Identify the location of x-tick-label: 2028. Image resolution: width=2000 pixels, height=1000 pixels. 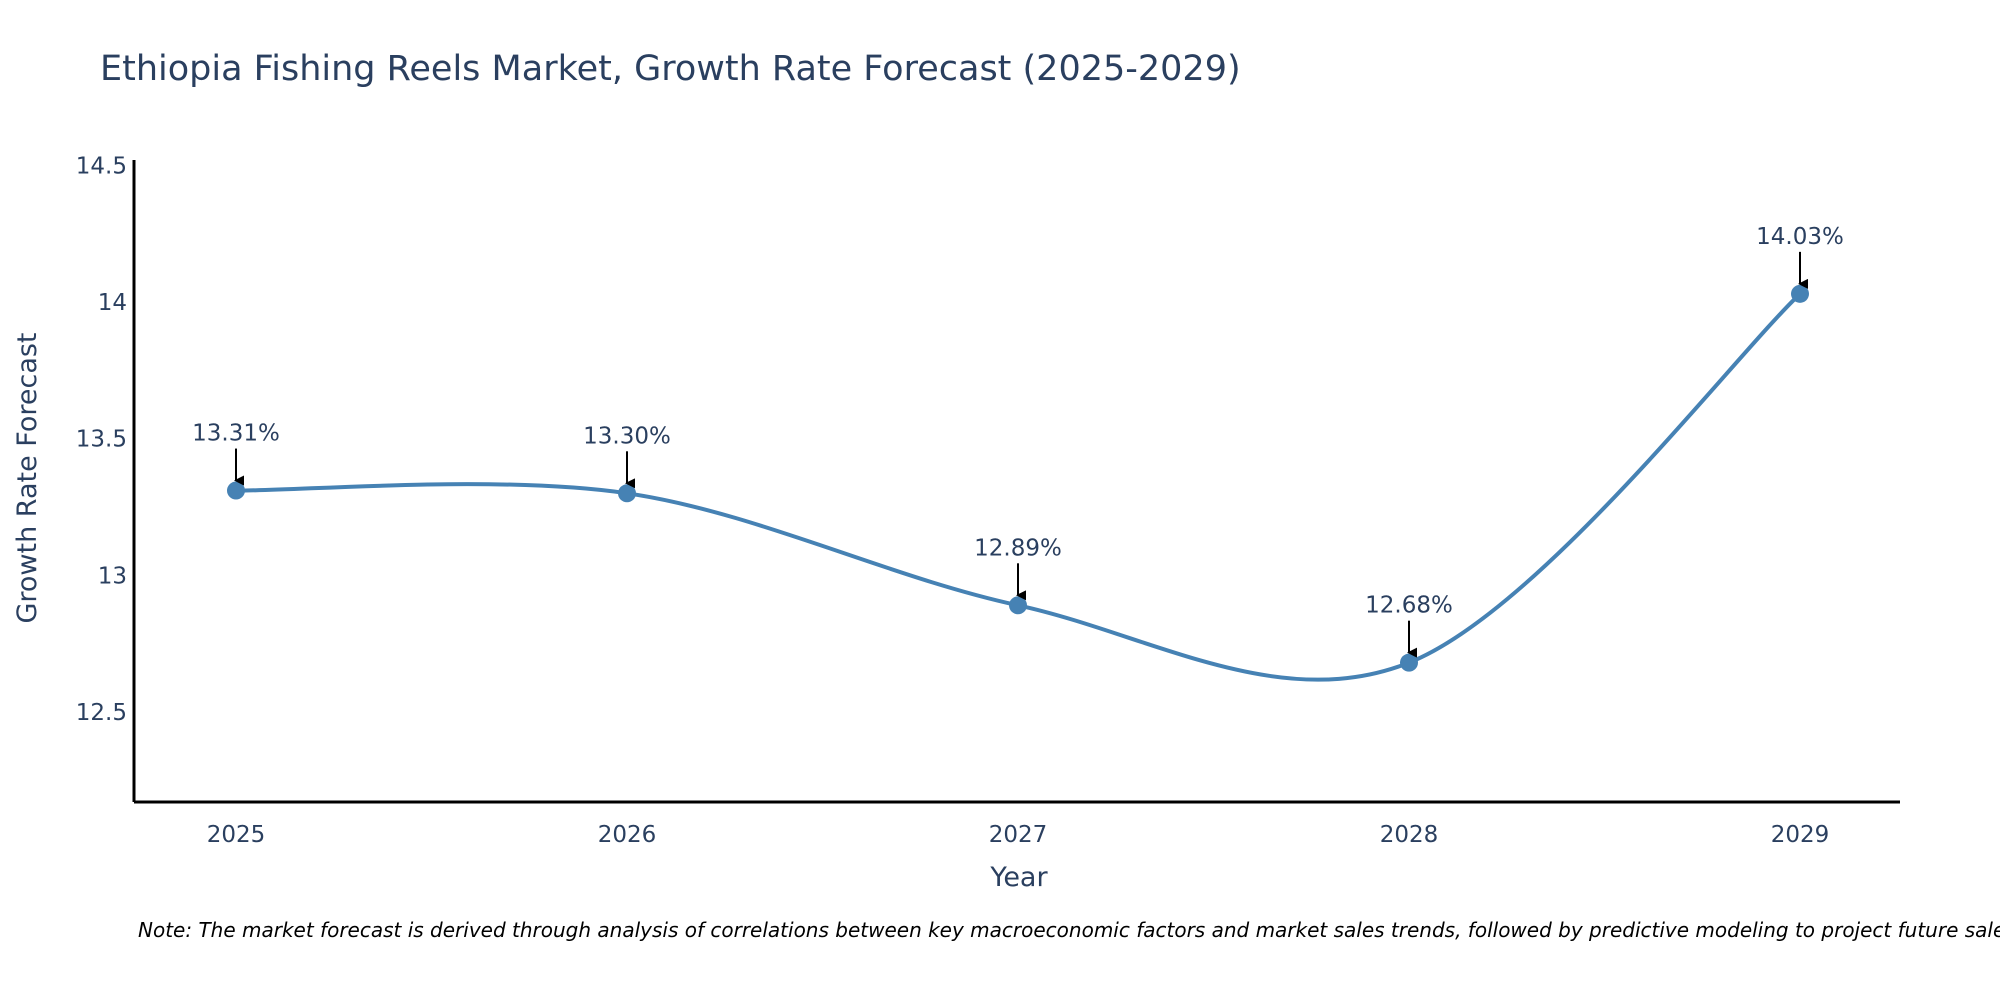
(1409, 835).